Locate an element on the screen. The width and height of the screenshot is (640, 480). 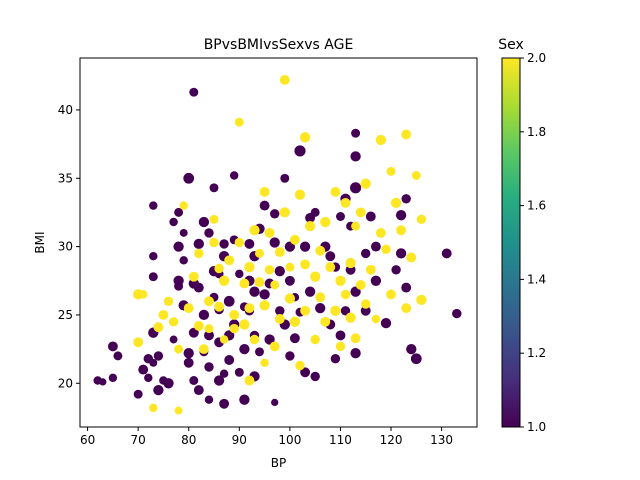
x-axis-label: BP is located at coordinates (278, 463).